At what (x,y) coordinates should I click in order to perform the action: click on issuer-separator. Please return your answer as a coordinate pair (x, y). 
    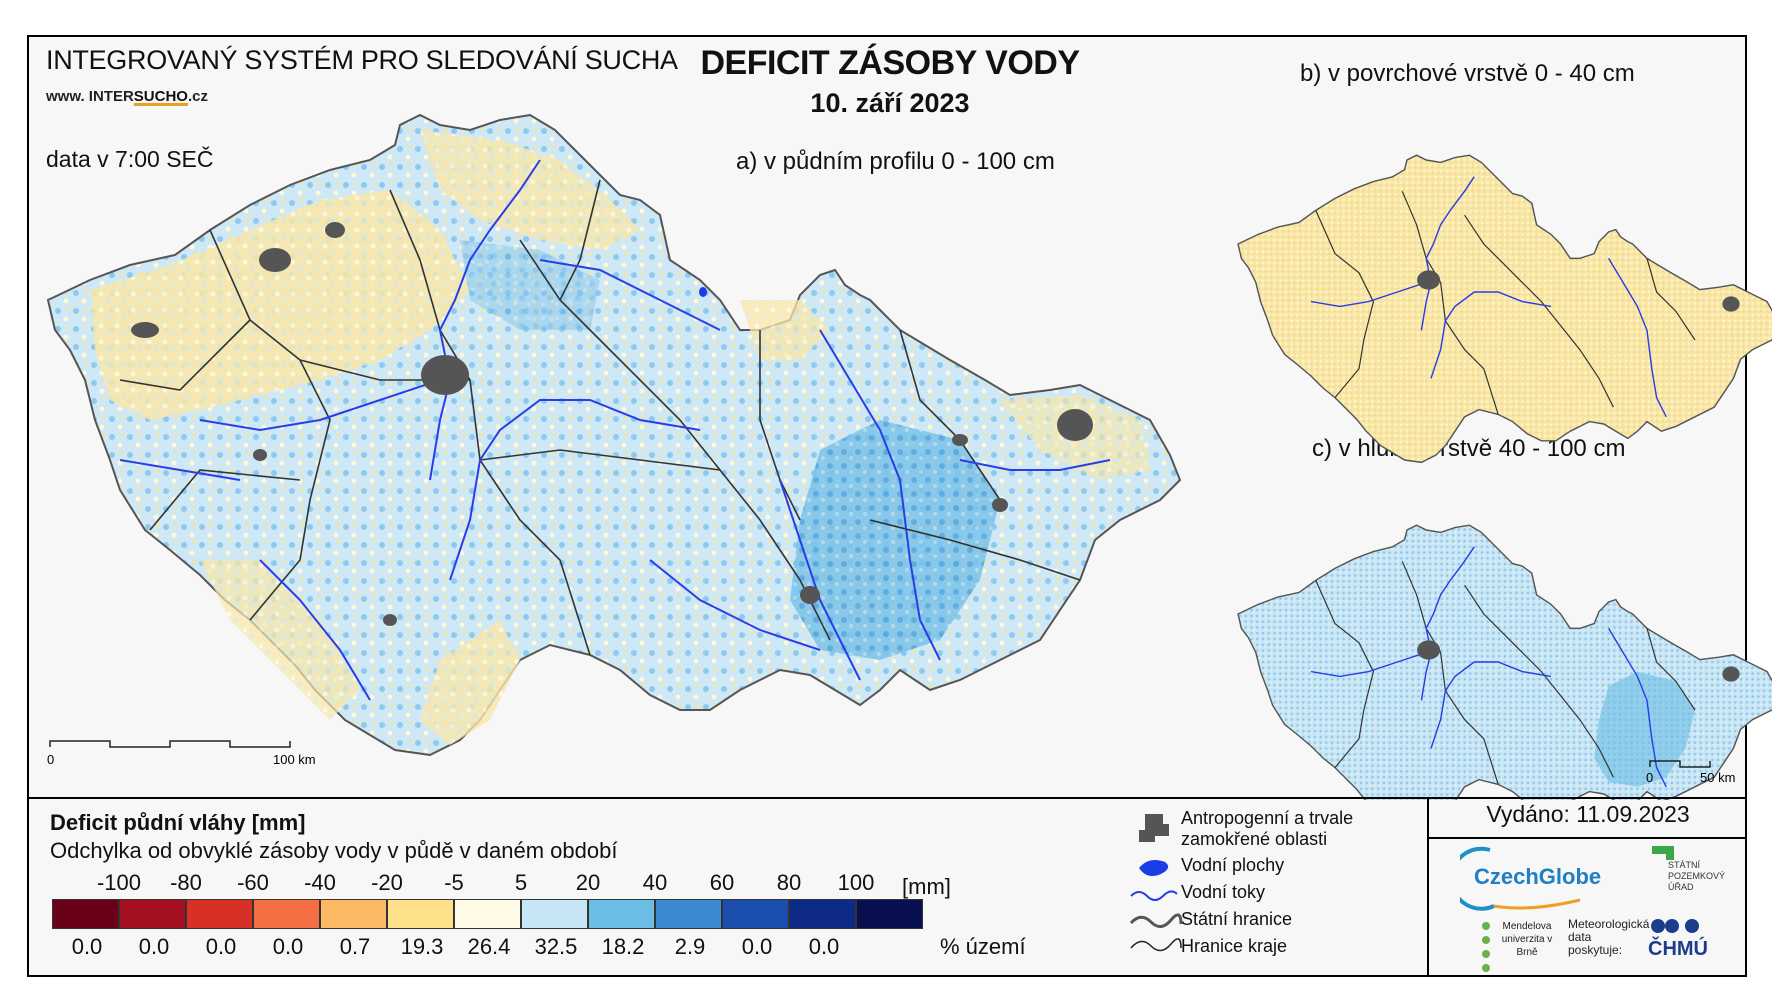
    Looking at the image, I should click on (1428, 887).